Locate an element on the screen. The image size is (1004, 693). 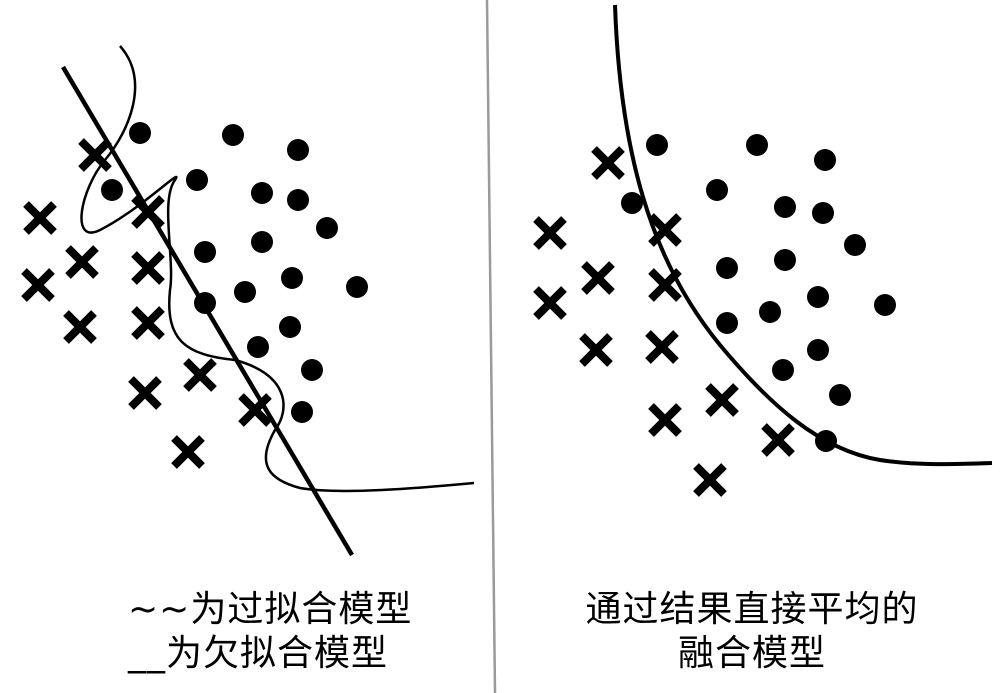
left-caption: ~~为过拟合模型 __为欠拟合模型 is located at coordinates (270, 632).